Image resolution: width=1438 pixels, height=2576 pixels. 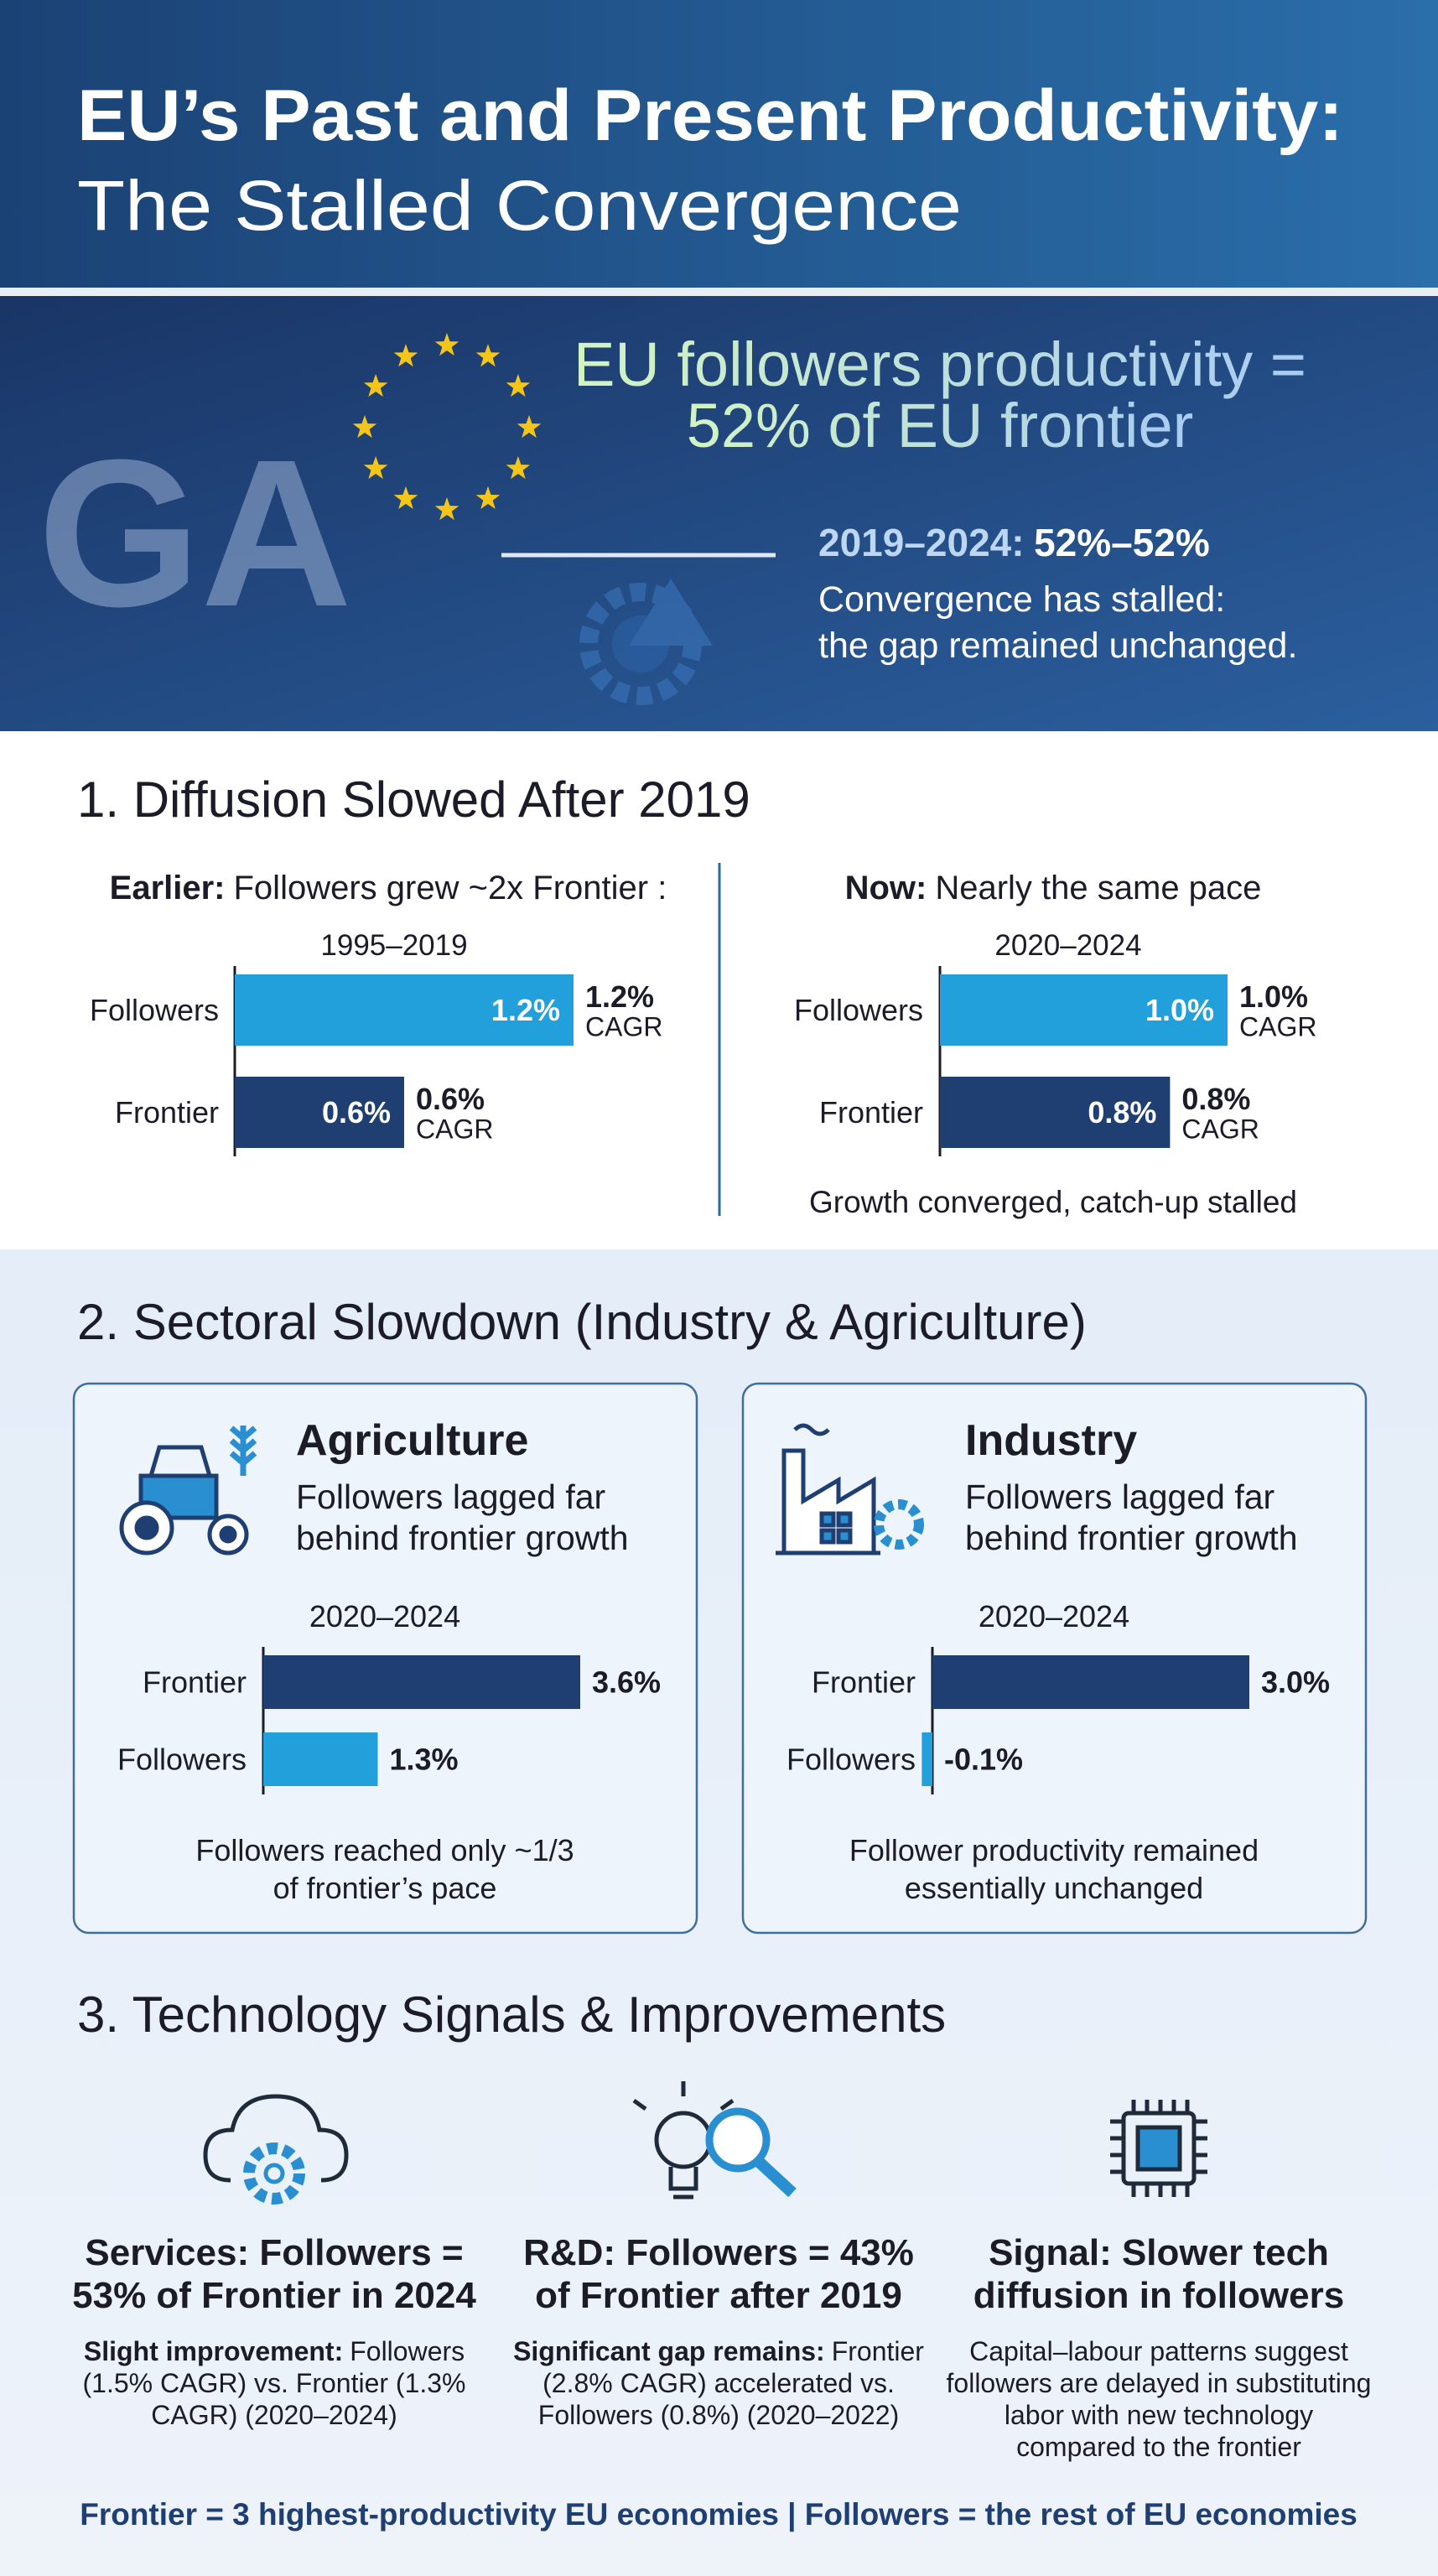 I want to click on label: Frontier, so click(x=878, y=2351).